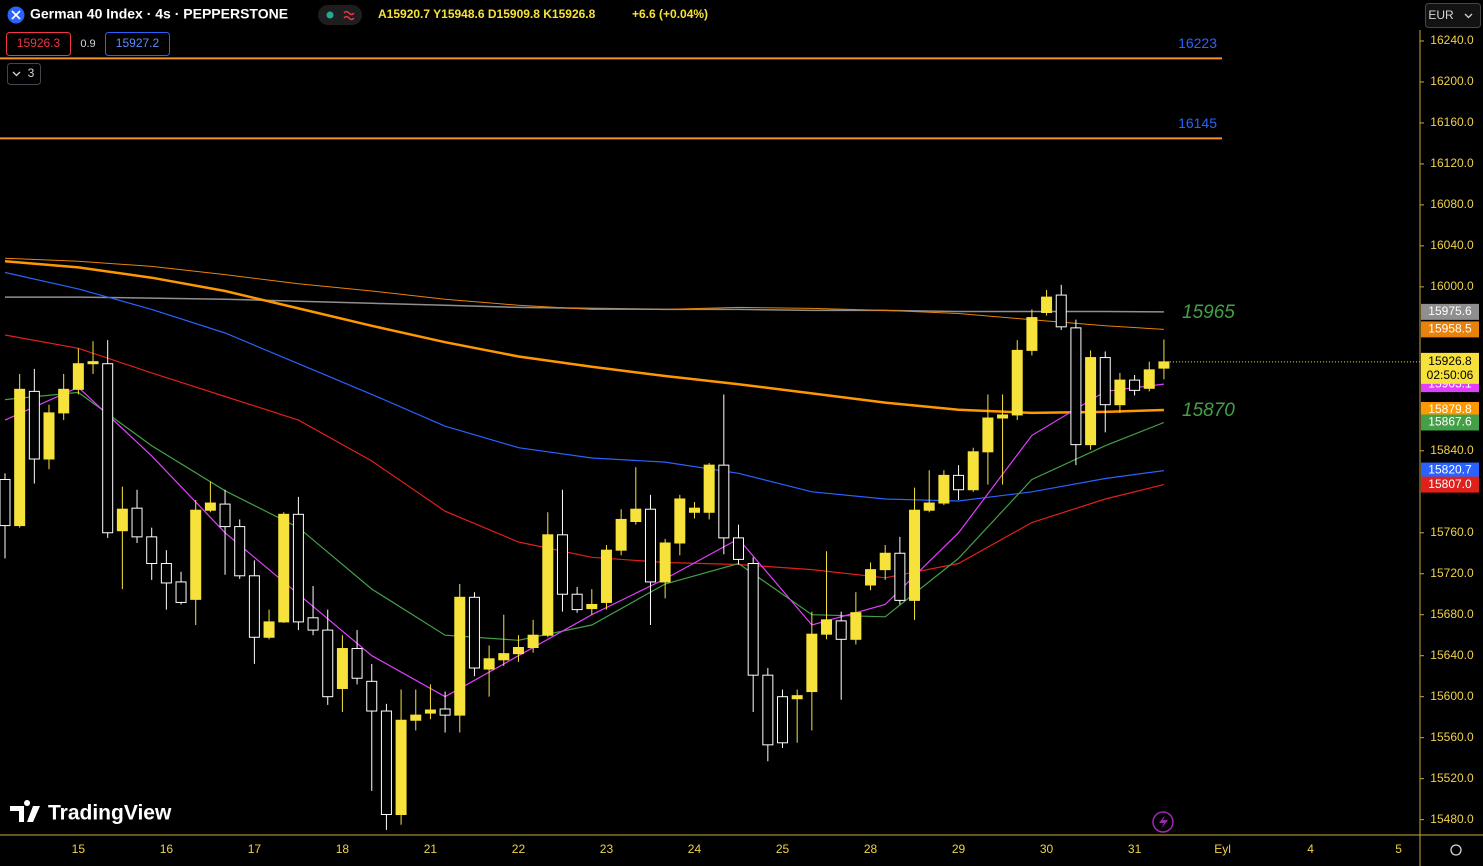 The width and height of the screenshot is (1483, 866). Describe the element at coordinates (330, 15) in the screenshot. I see `market-open-dot` at that location.